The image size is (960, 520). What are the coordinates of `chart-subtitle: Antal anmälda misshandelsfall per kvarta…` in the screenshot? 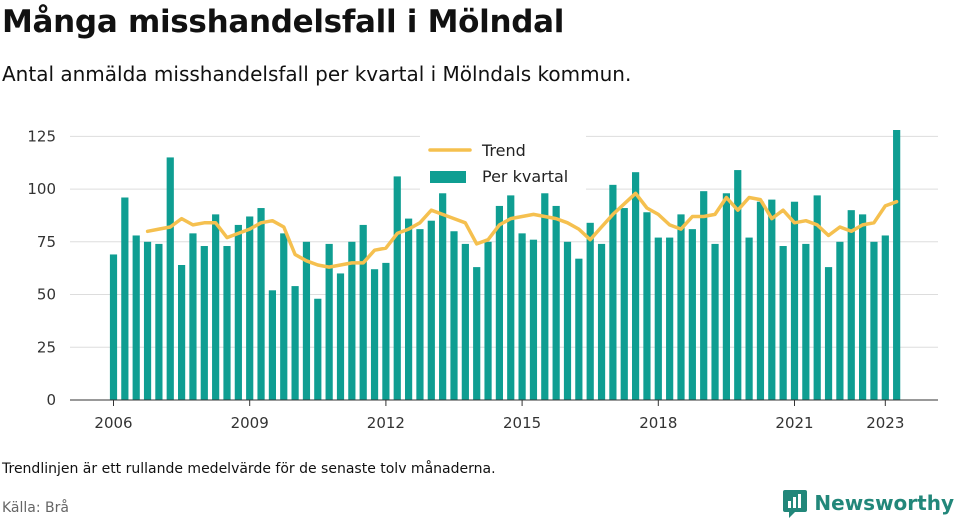 It's located at (317, 74).